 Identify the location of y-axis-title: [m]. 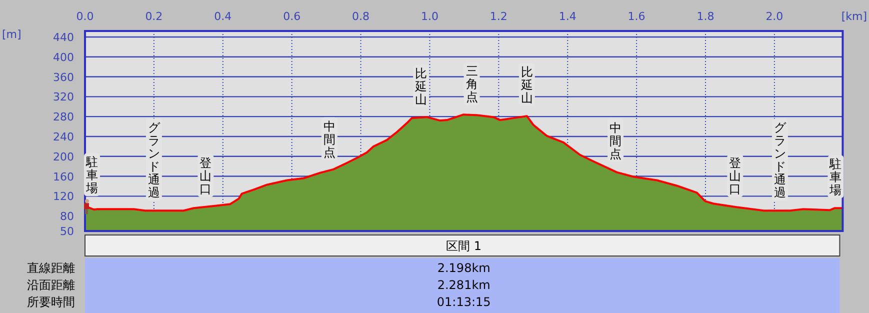
(12, 34).